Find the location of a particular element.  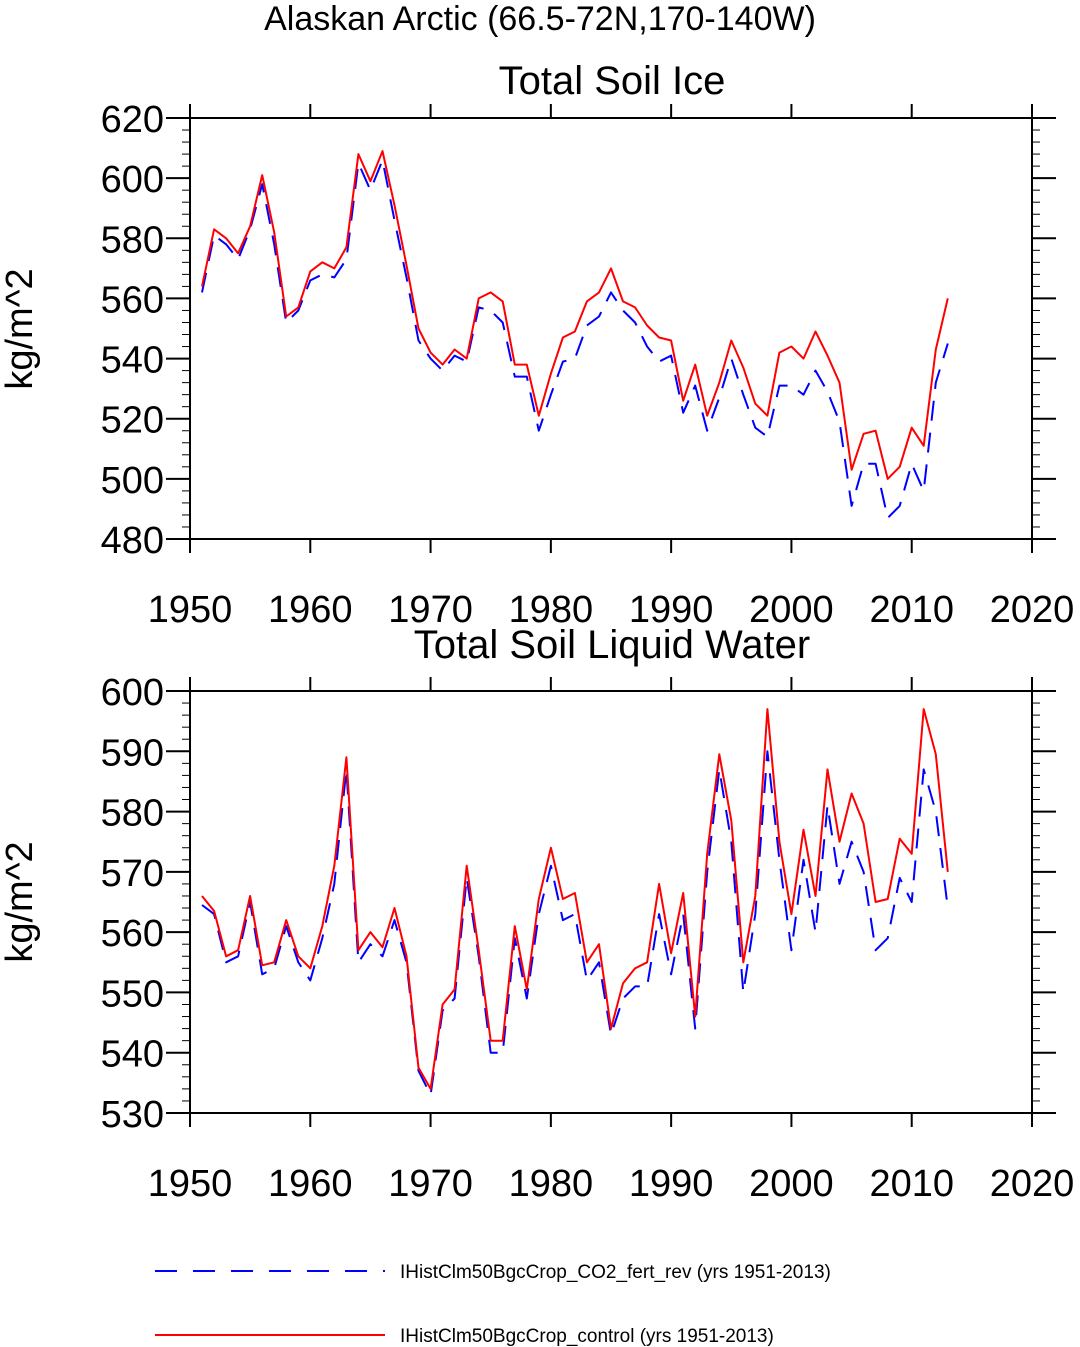

y-tick-label: 590 is located at coordinates (132, 753).